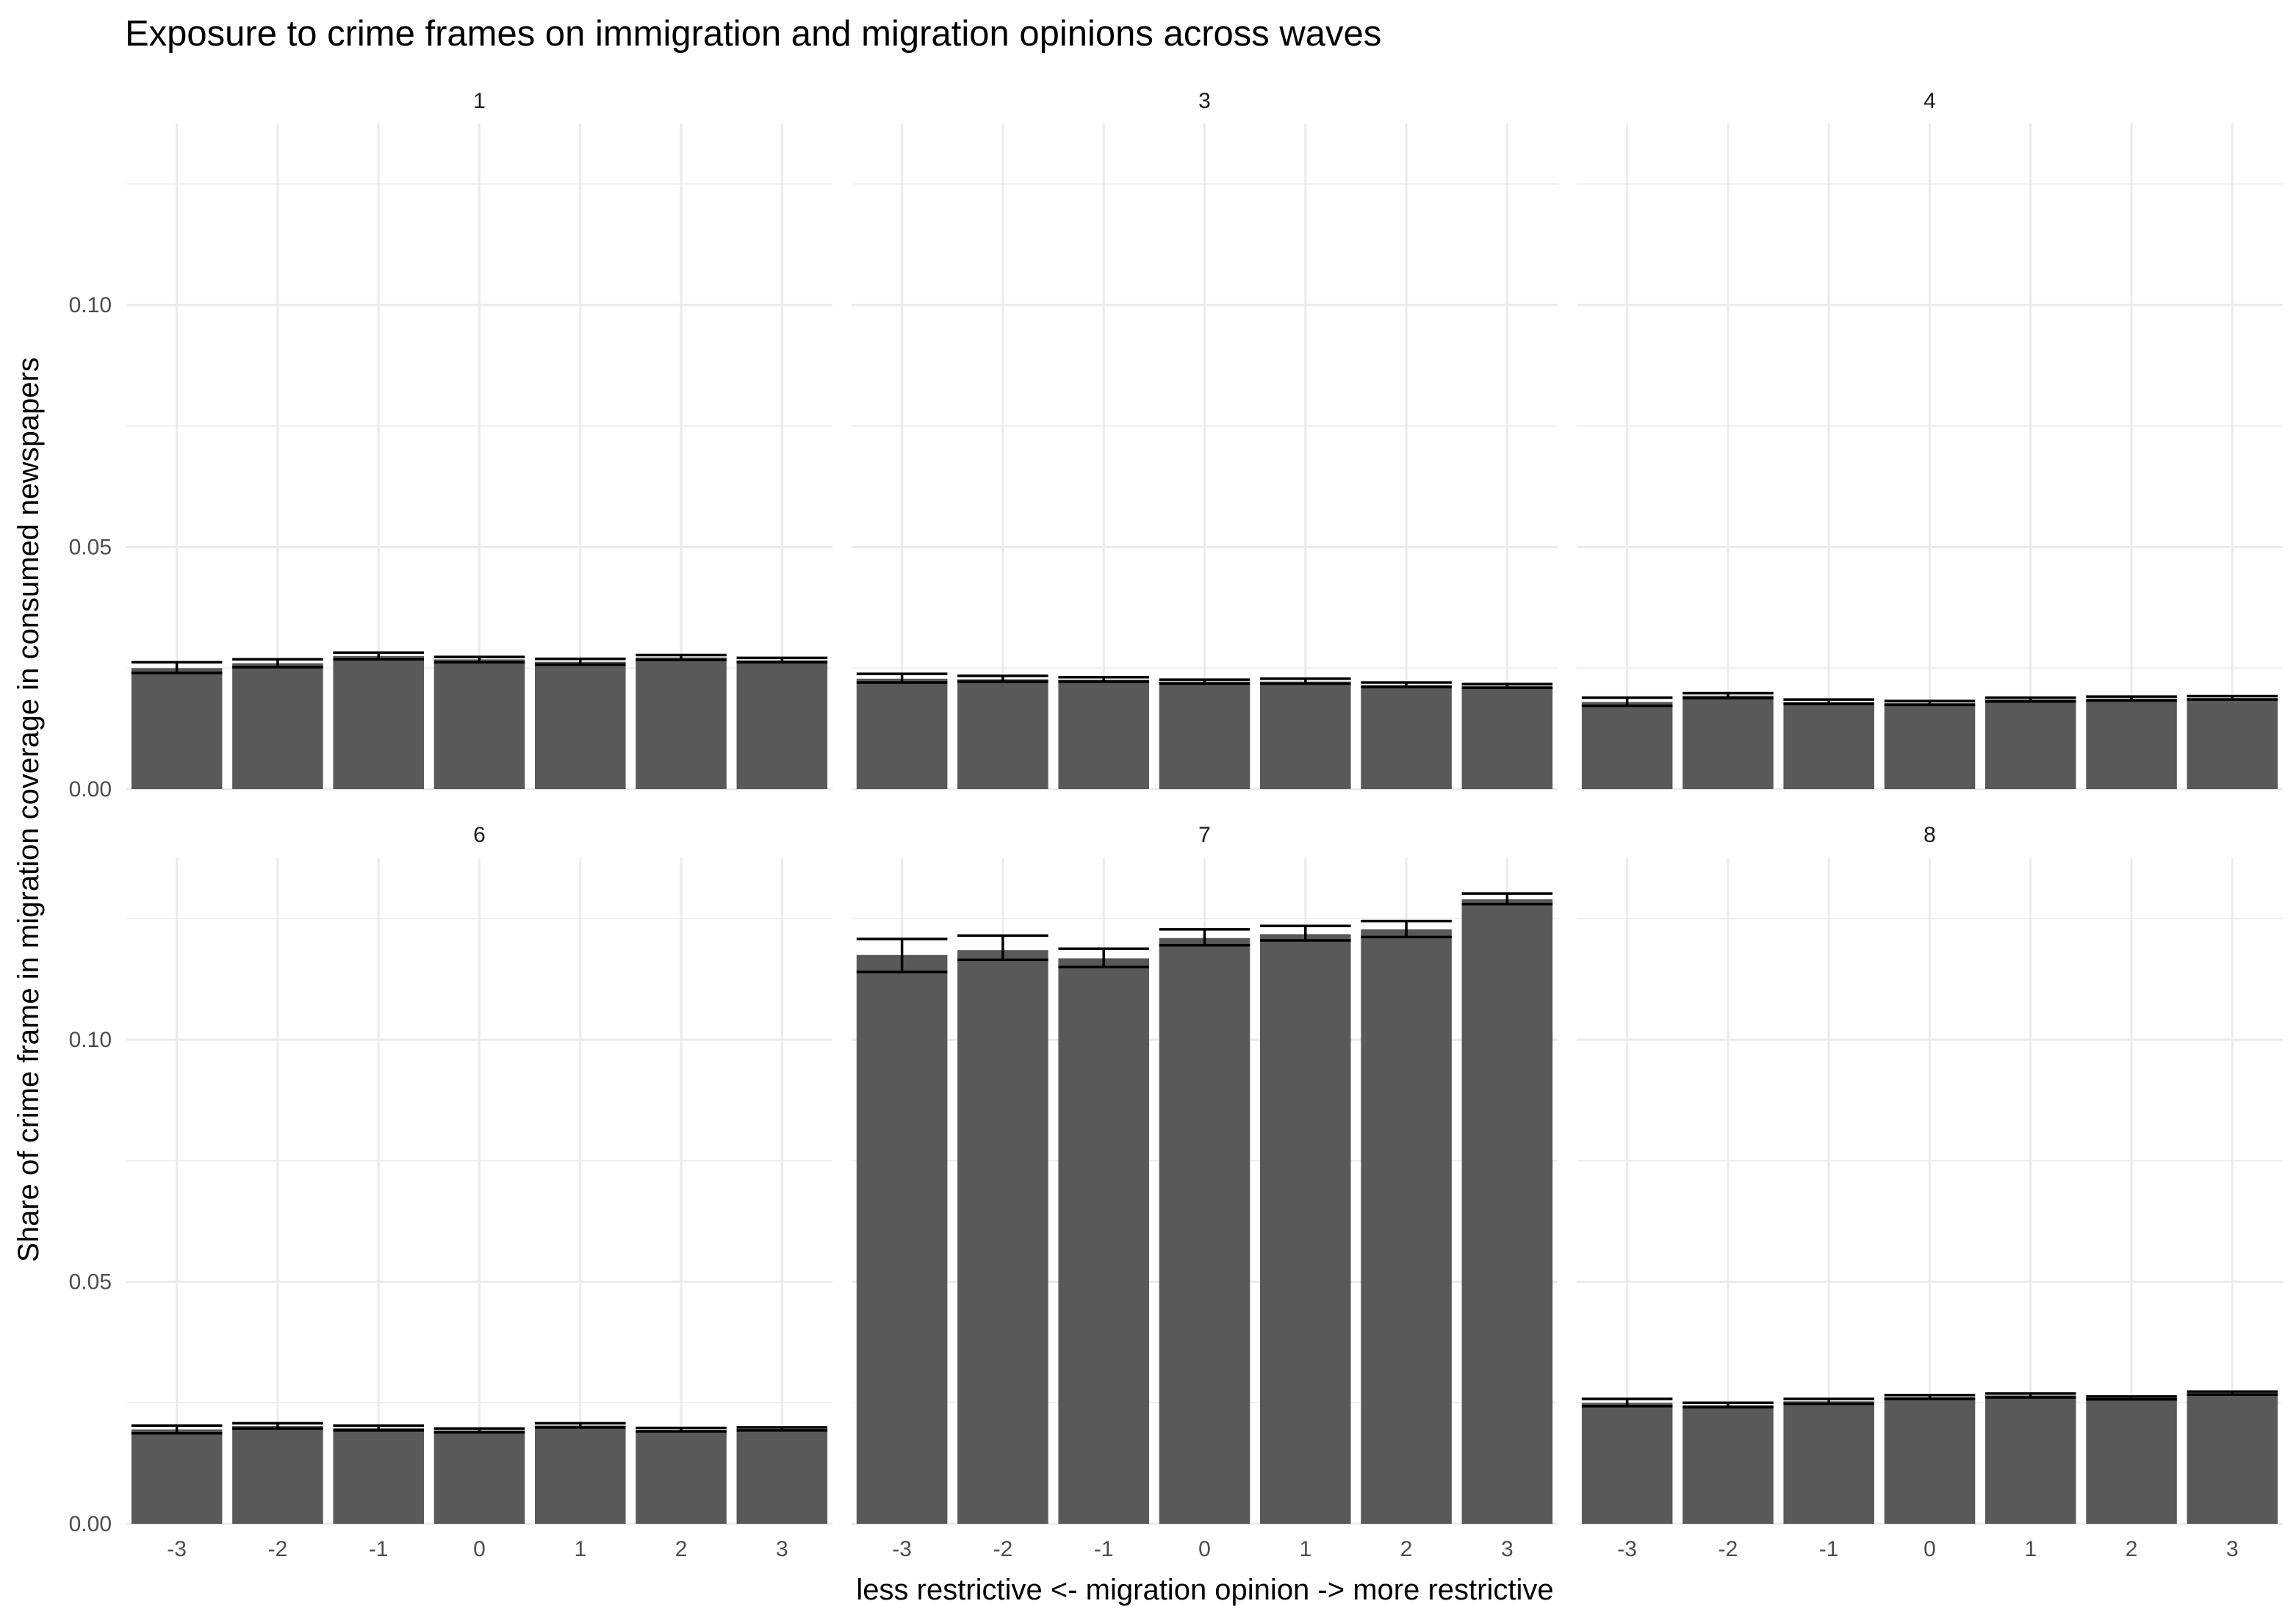 This screenshot has height=1623, width=2296. Describe the element at coordinates (1929, 101) in the screenshot. I see `facet-label: 4` at that location.